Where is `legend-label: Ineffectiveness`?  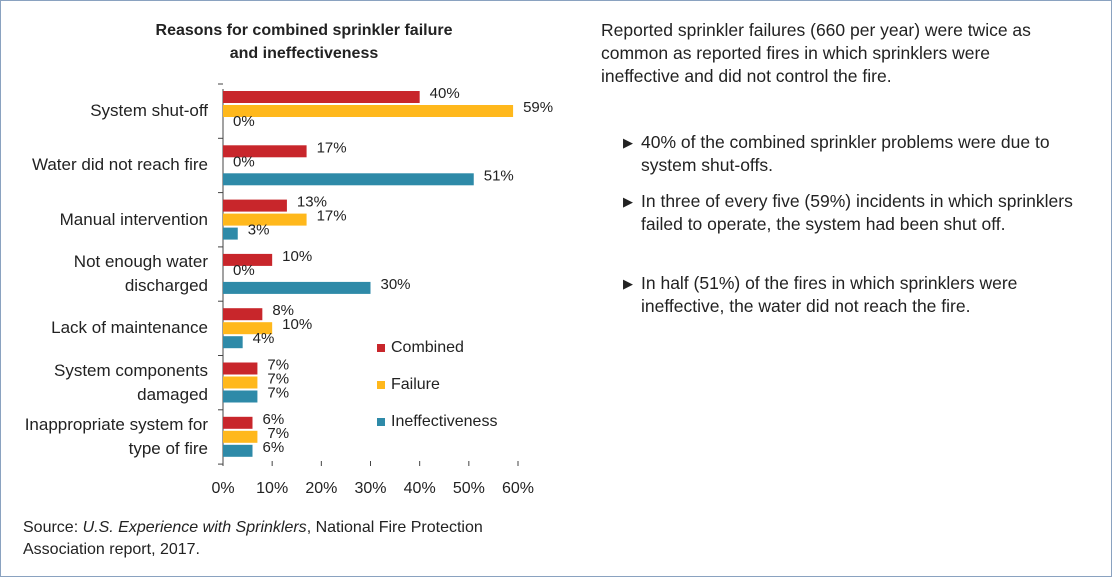
legend-label: Ineffectiveness is located at coordinates (444, 421).